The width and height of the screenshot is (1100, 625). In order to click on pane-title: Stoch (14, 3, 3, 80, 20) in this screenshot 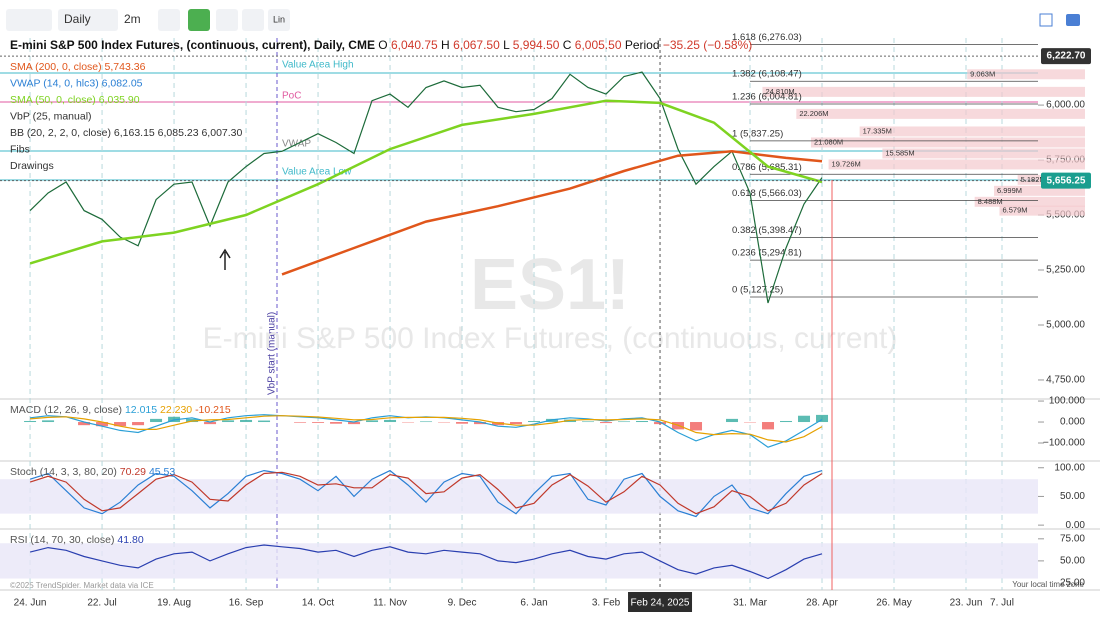, I will do `click(63, 472)`.